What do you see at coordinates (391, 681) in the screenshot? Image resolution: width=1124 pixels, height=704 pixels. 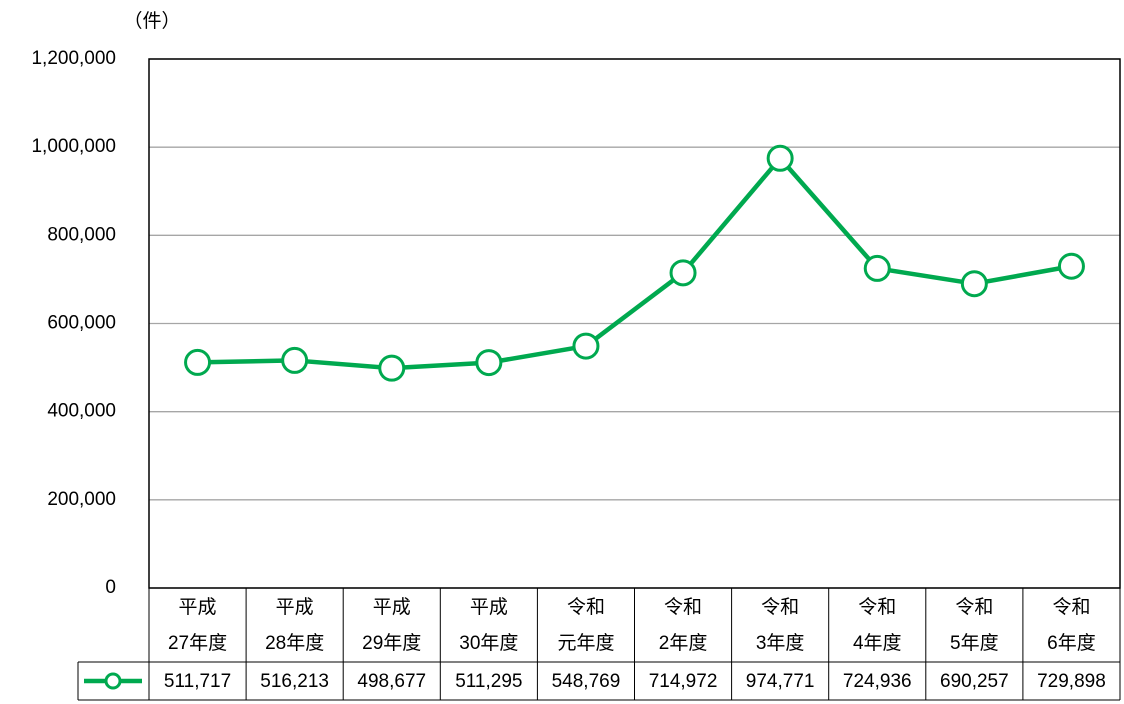 I see `table-value: 498,677` at bounding box center [391, 681].